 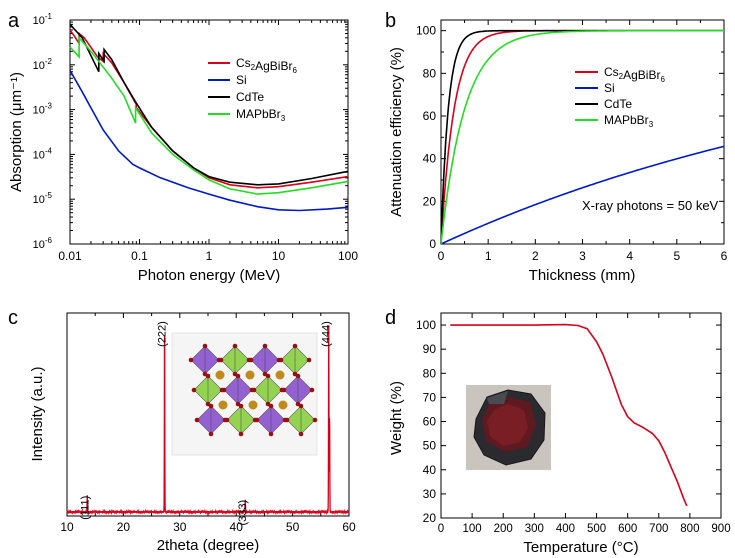 What do you see at coordinates (43, 243) in the screenshot?
I see `panel-a-y-tick-label: 10⁻⁶` at bounding box center [43, 243].